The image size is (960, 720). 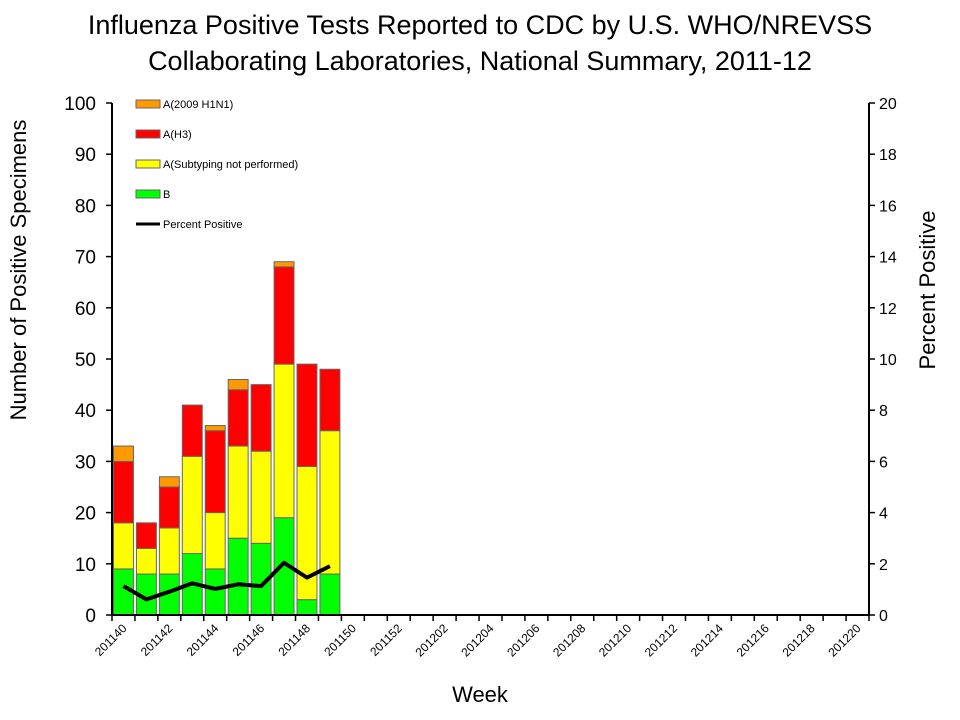 I want to click on y2-tick-label: 10, so click(x=888, y=360).